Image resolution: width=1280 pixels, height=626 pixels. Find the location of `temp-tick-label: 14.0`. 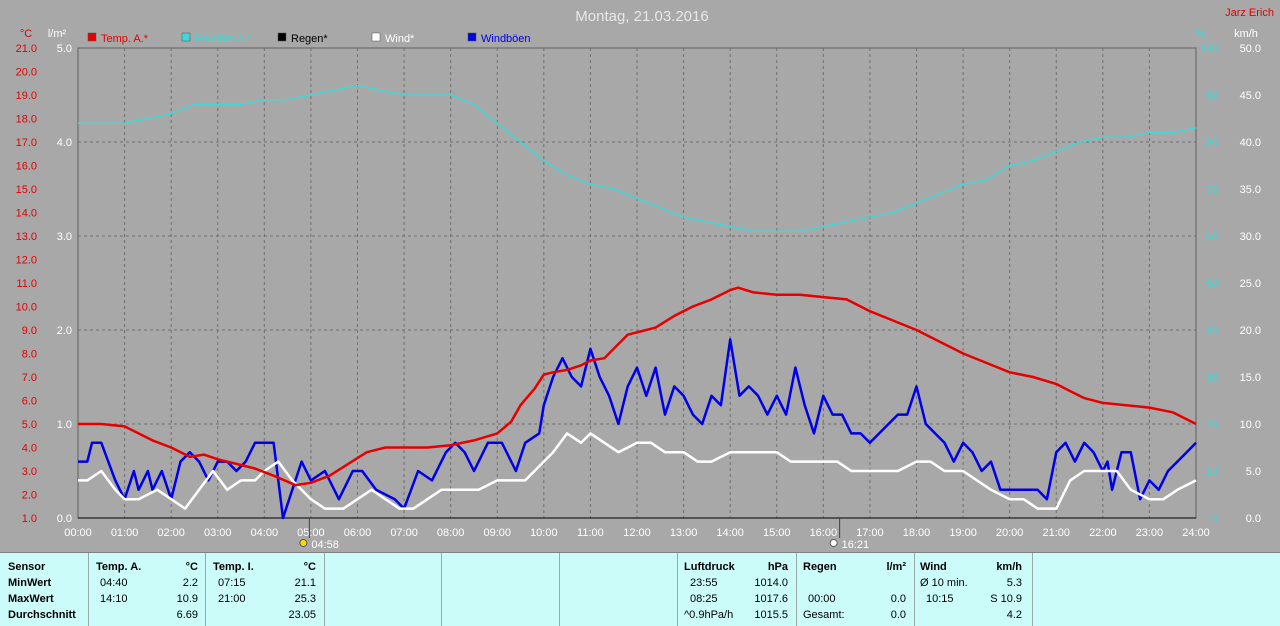

temp-tick-label: 14.0 is located at coordinates (26, 214).